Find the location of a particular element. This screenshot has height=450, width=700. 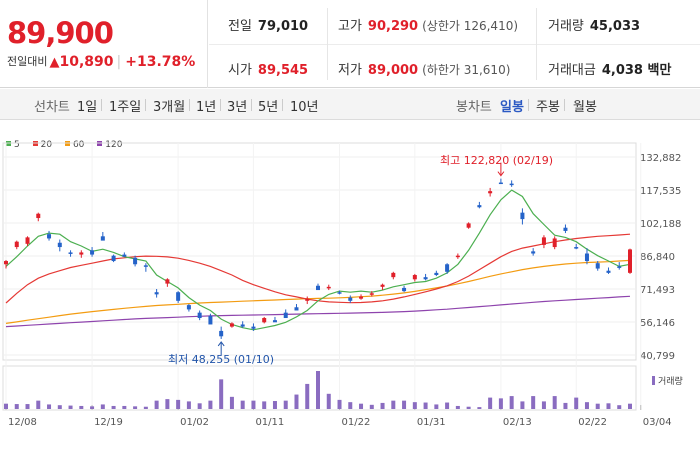

open-value: 89,545 is located at coordinates (283, 70).